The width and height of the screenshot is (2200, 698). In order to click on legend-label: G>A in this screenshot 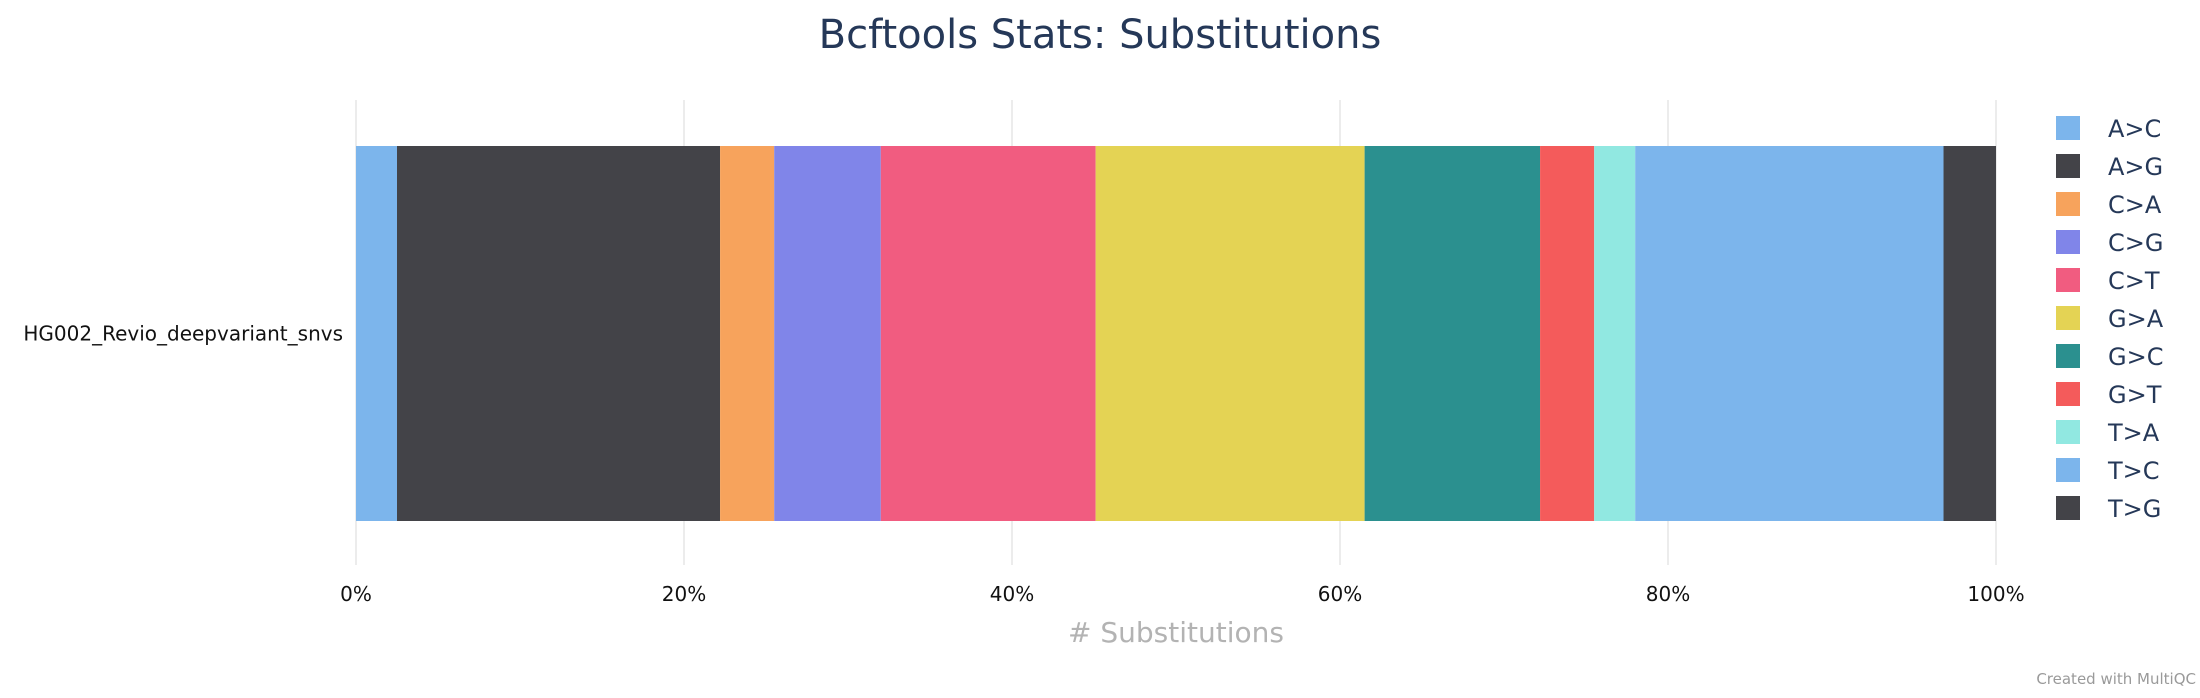, I will do `click(2136, 319)`.